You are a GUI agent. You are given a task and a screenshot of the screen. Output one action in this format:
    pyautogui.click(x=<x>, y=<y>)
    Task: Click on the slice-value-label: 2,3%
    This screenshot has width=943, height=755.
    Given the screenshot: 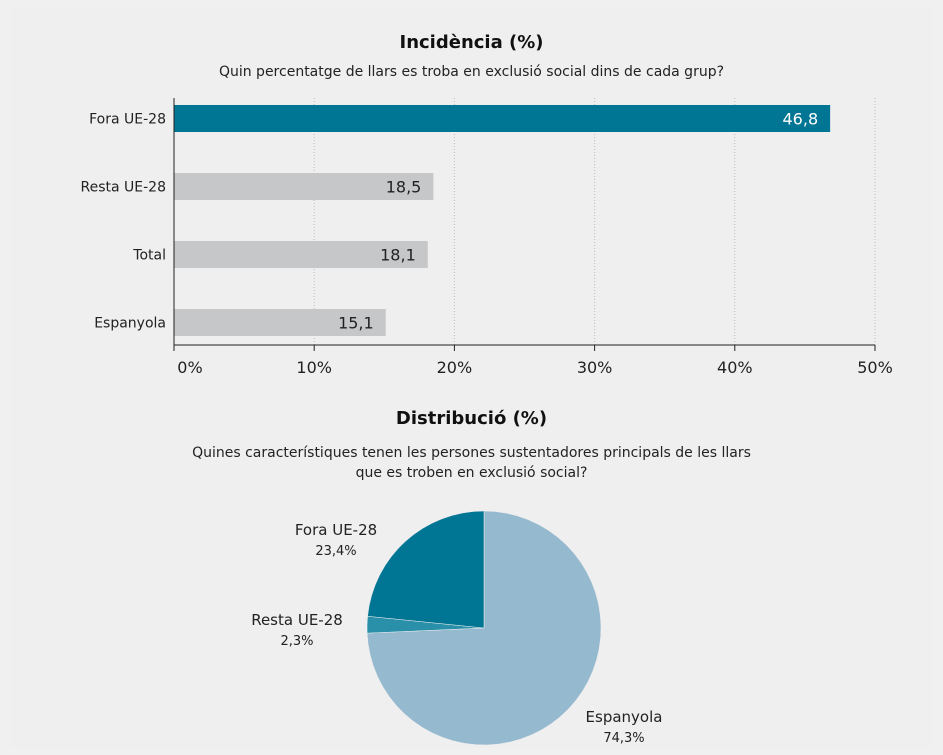 What is the action you would take?
    pyautogui.click(x=296, y=641)
    